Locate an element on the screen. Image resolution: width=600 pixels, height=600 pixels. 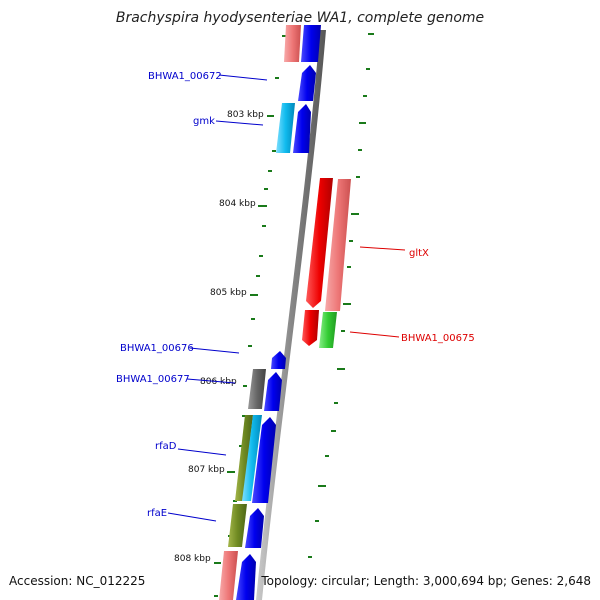
feature-pink-top is located at coordinates (292, 43).